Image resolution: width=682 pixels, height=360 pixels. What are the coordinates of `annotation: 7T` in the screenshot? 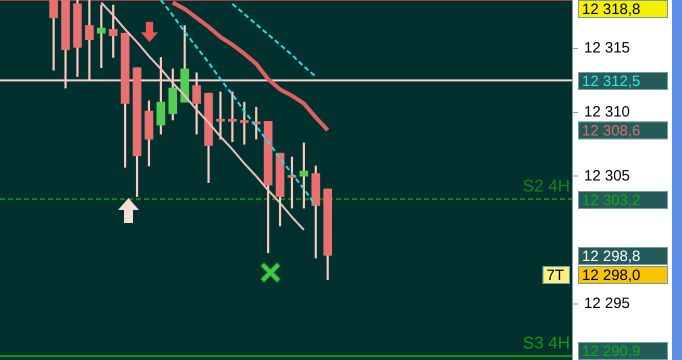 It's located at (555, 275).